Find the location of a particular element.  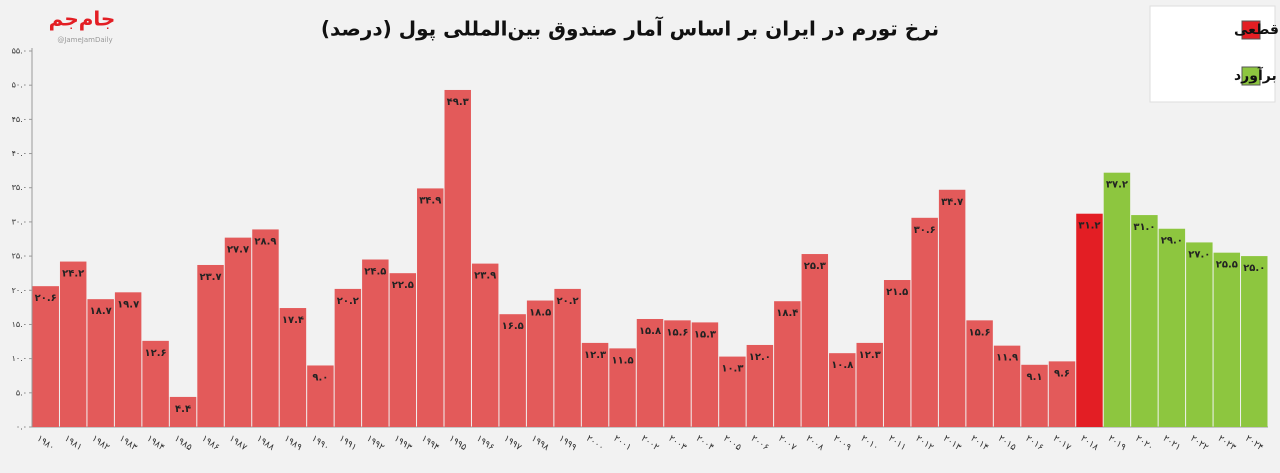

y-tick-label: ۵.۰ is located at coordinates (21, 392).